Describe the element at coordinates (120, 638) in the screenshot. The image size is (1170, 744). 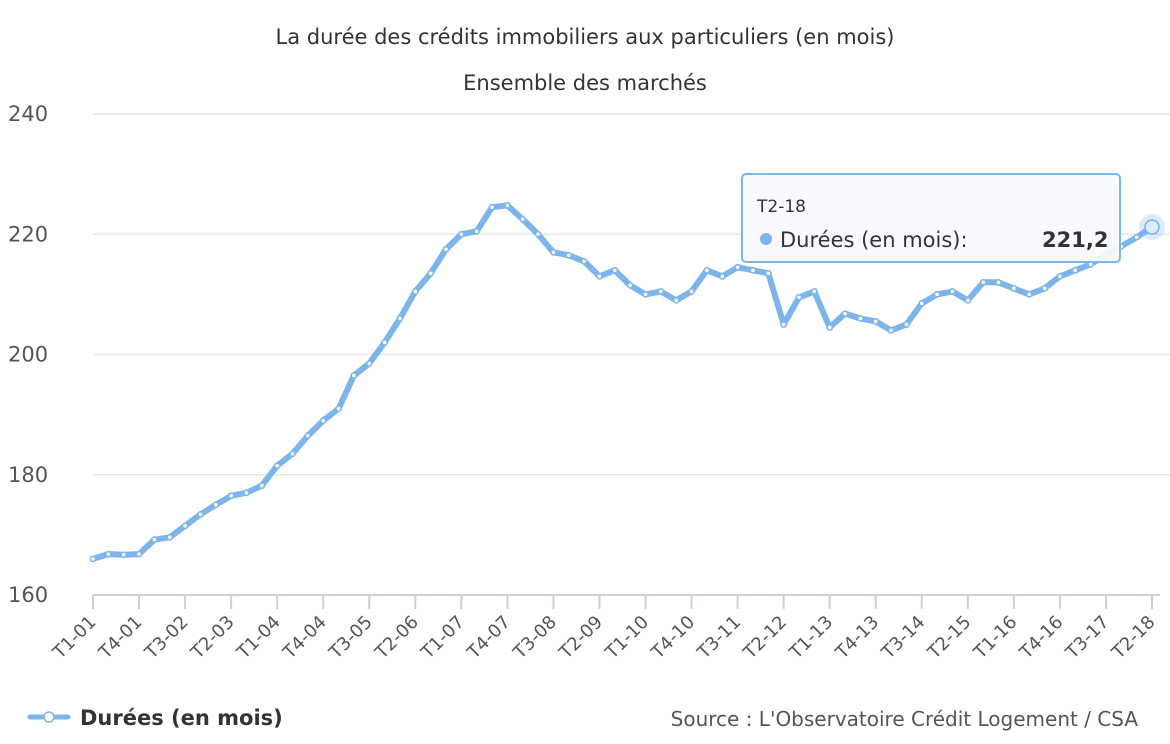
I see `x-tick-label: T4-01` at that location.